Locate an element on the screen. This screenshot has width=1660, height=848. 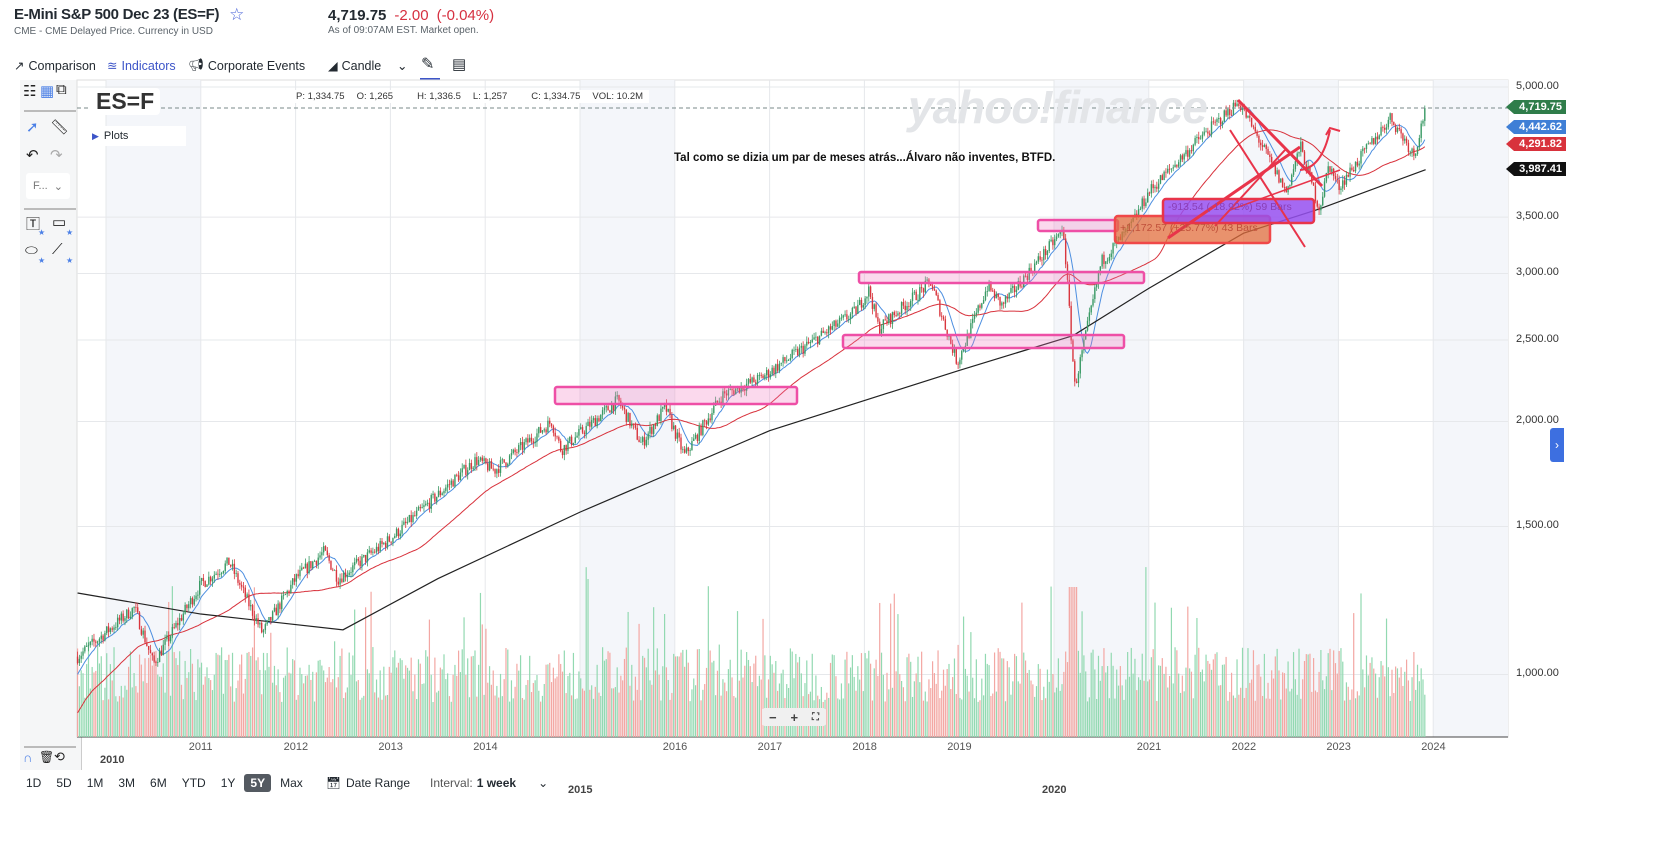
cursor-select-icon: ➚ is located at coordinates (32, 127).